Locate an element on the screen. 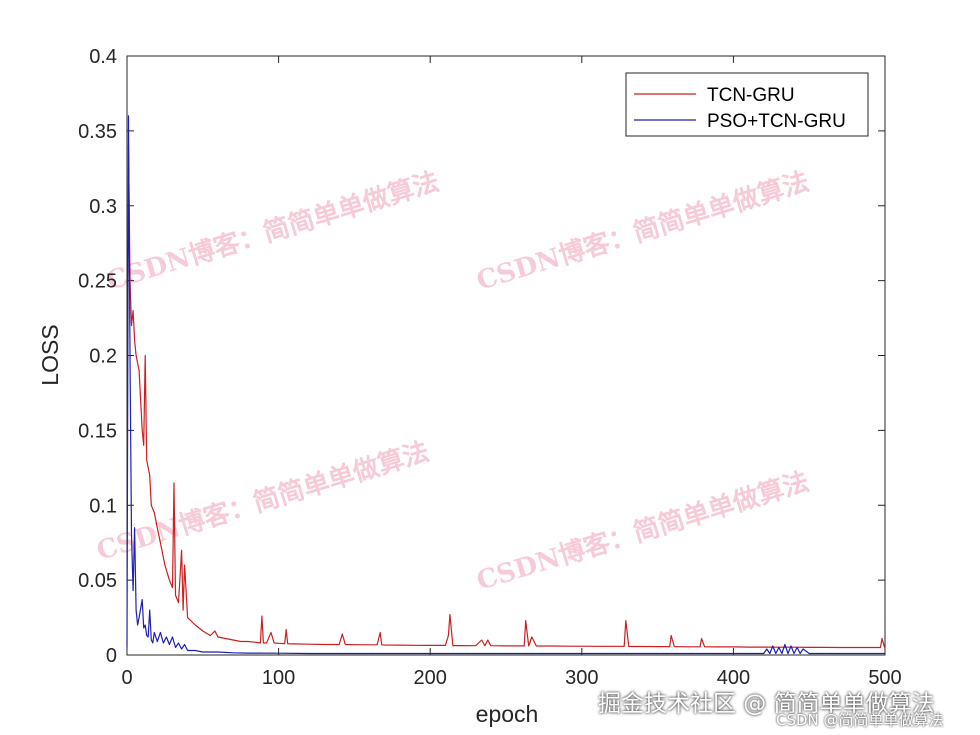 Image resolution: width=980 pixels, height=735 pixels. juejin-credit: 掘金技术社区 @ 简简单单做算法 is located at coordinates (766, 704).